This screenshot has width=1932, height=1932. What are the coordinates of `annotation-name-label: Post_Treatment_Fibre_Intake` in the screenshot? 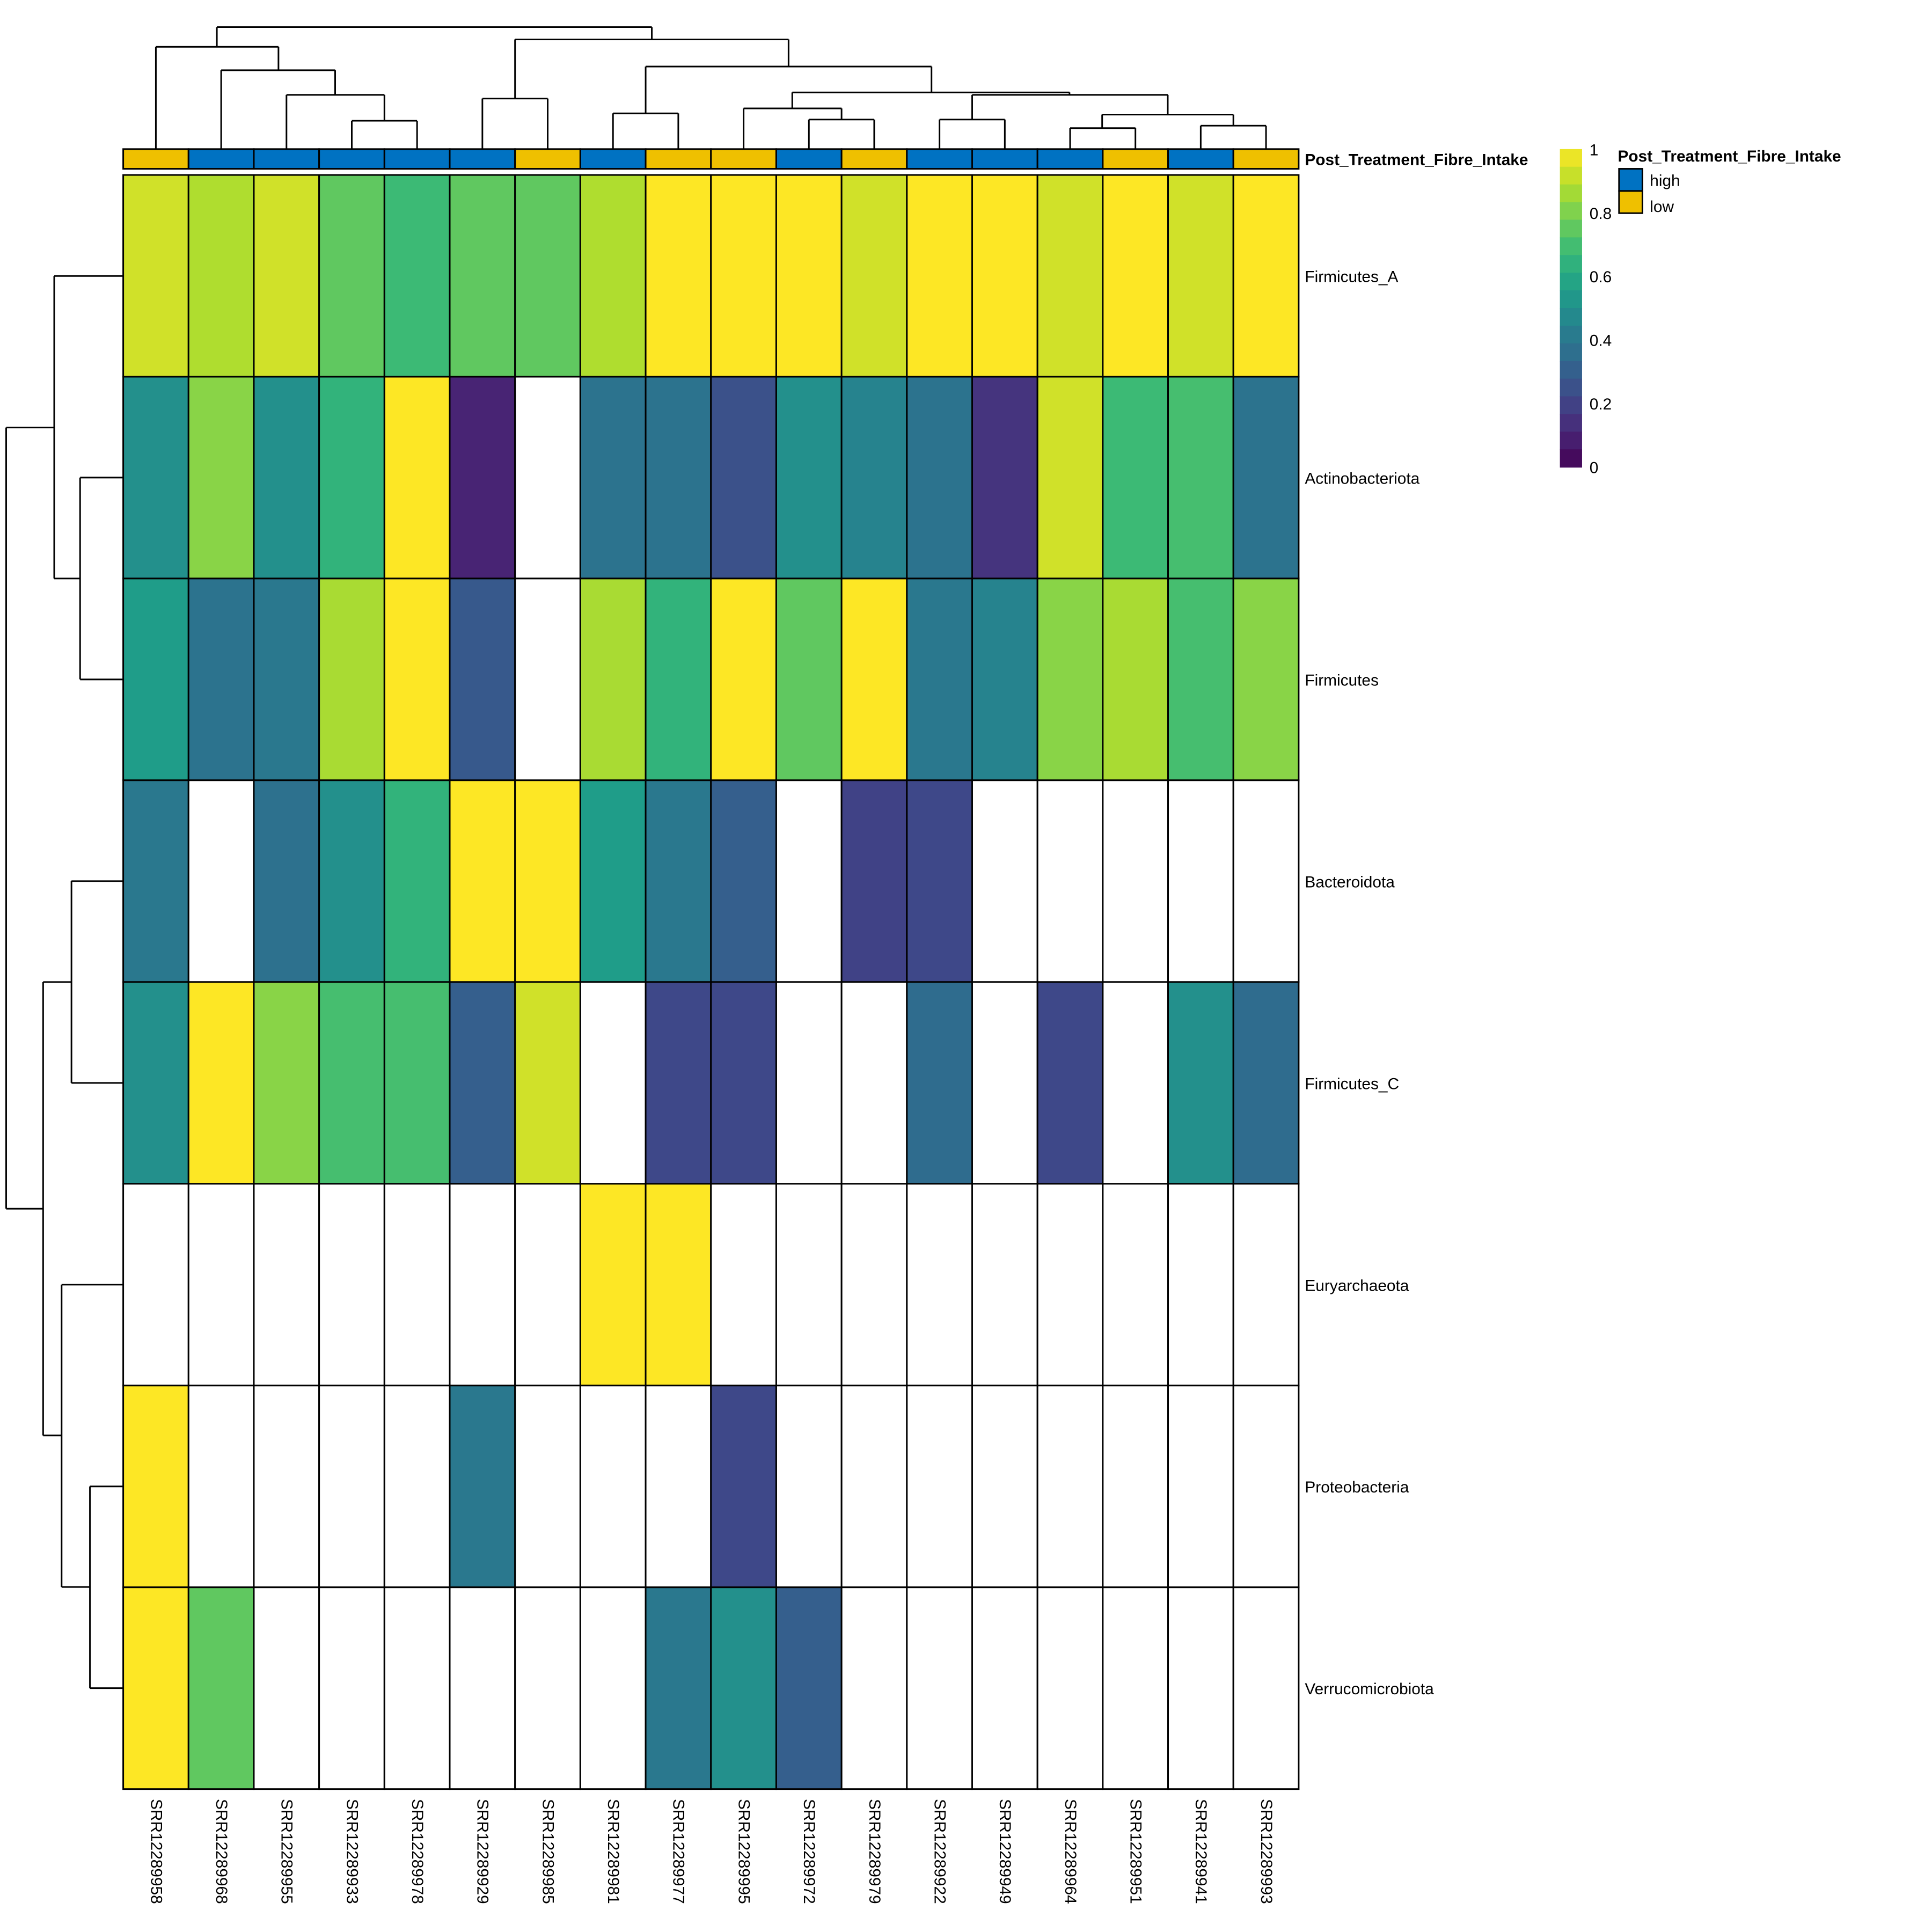 It's located at (1416, 160).